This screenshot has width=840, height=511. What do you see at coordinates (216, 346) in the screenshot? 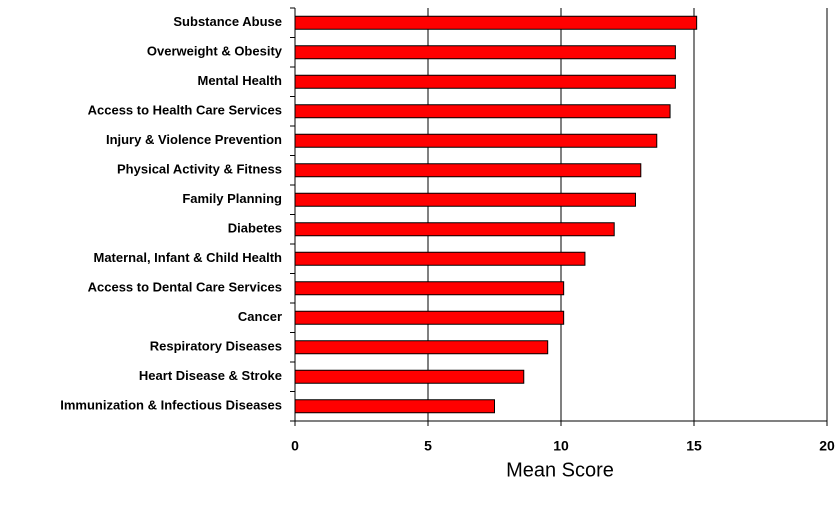
I see `category-label: Respiratory Diseases` at bounding box center [216, 346].